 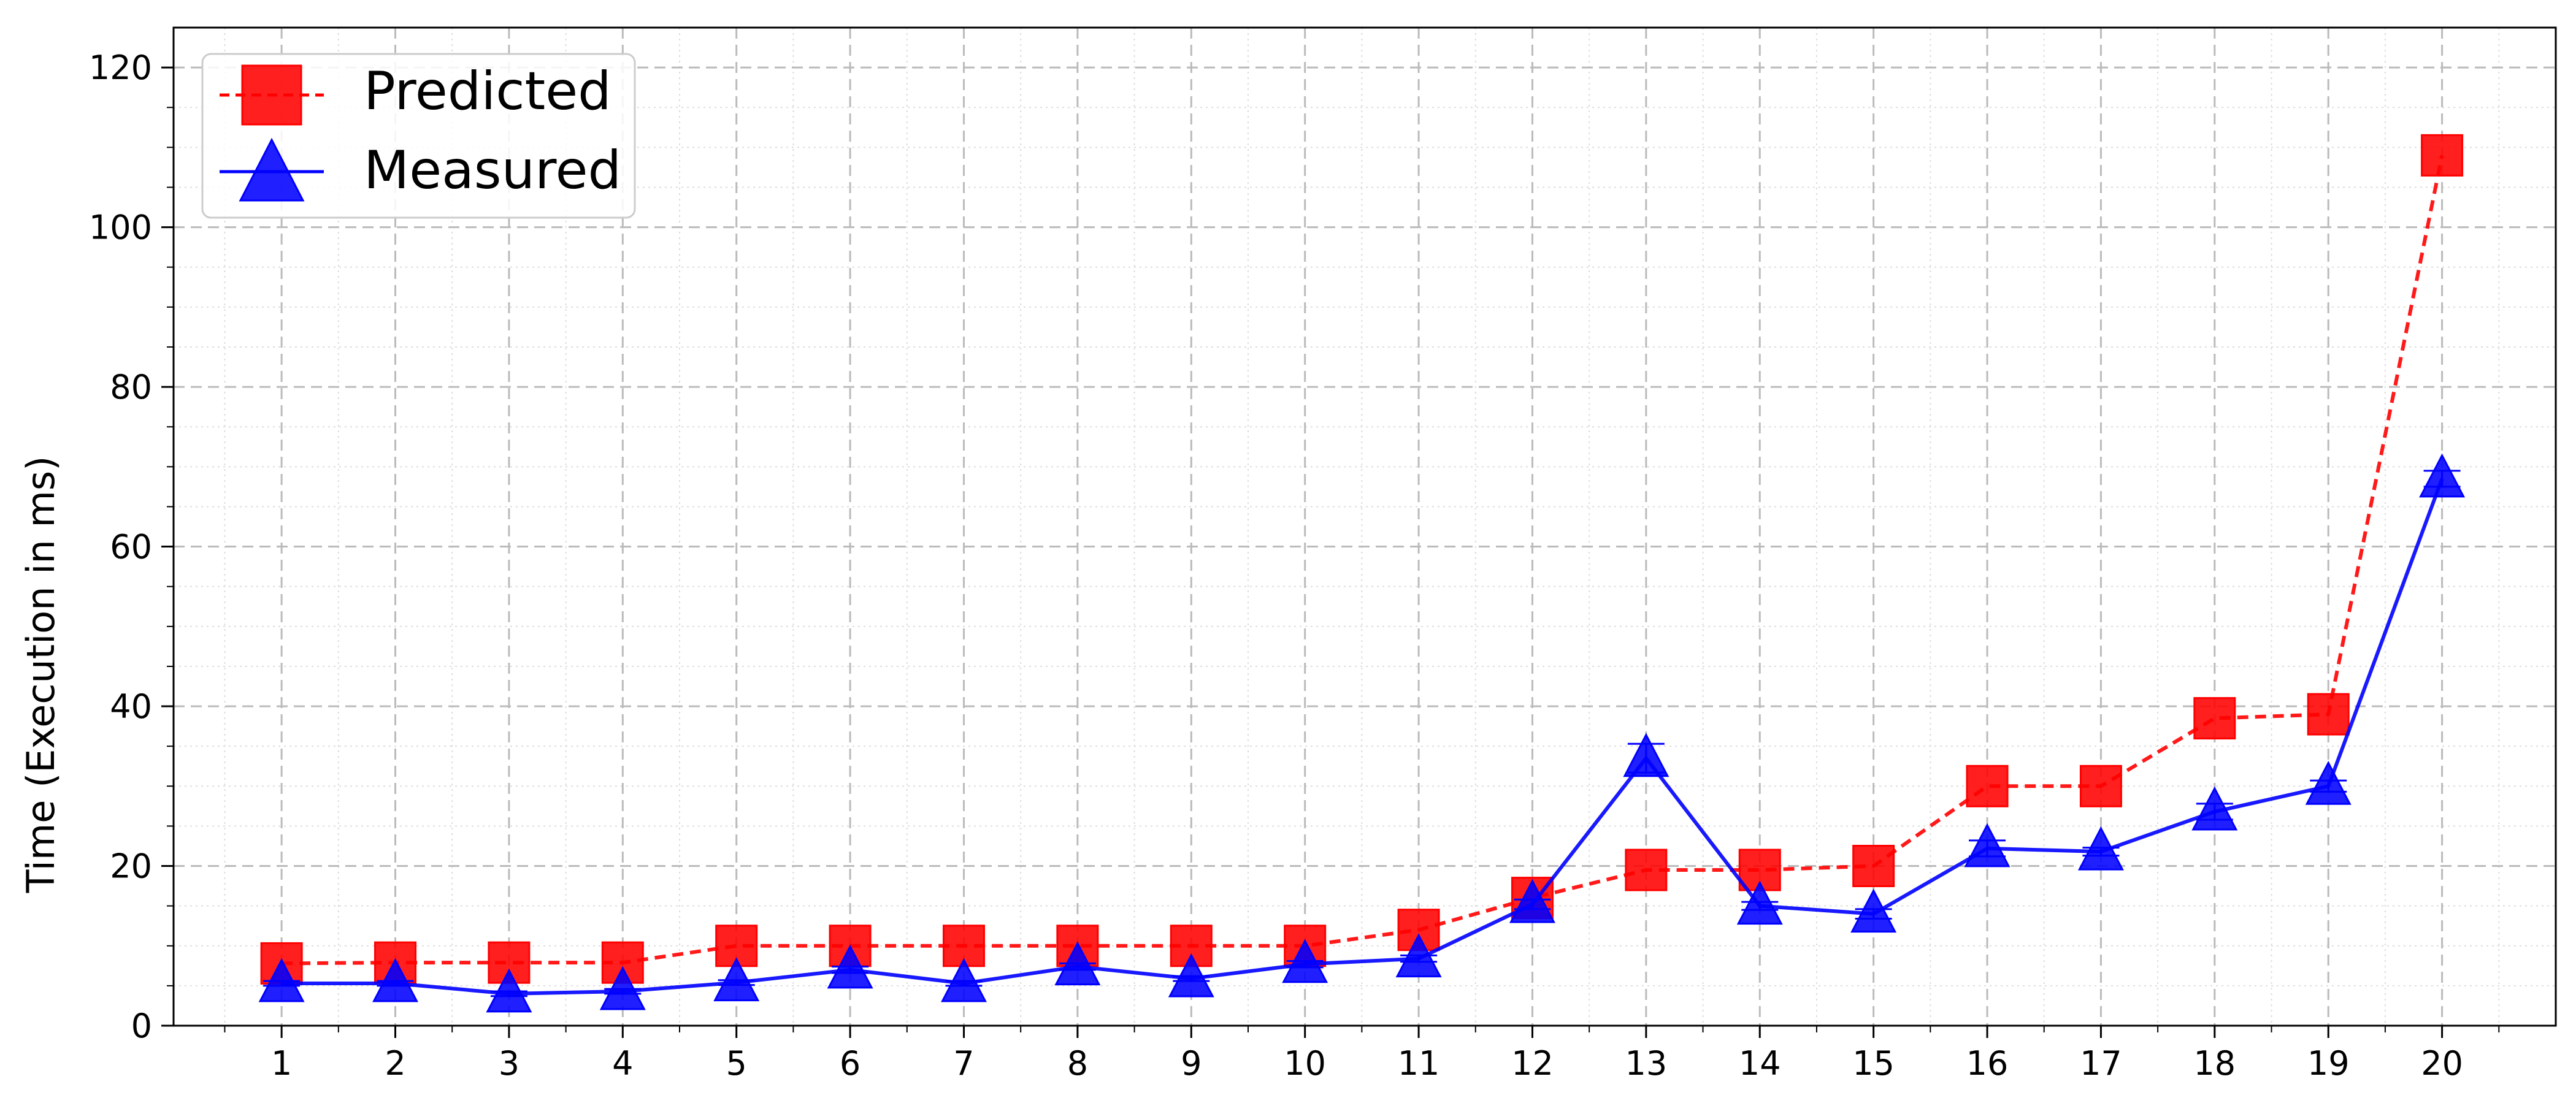 I want to click on x-tick-label: 4, so click(x=622, y=1063).